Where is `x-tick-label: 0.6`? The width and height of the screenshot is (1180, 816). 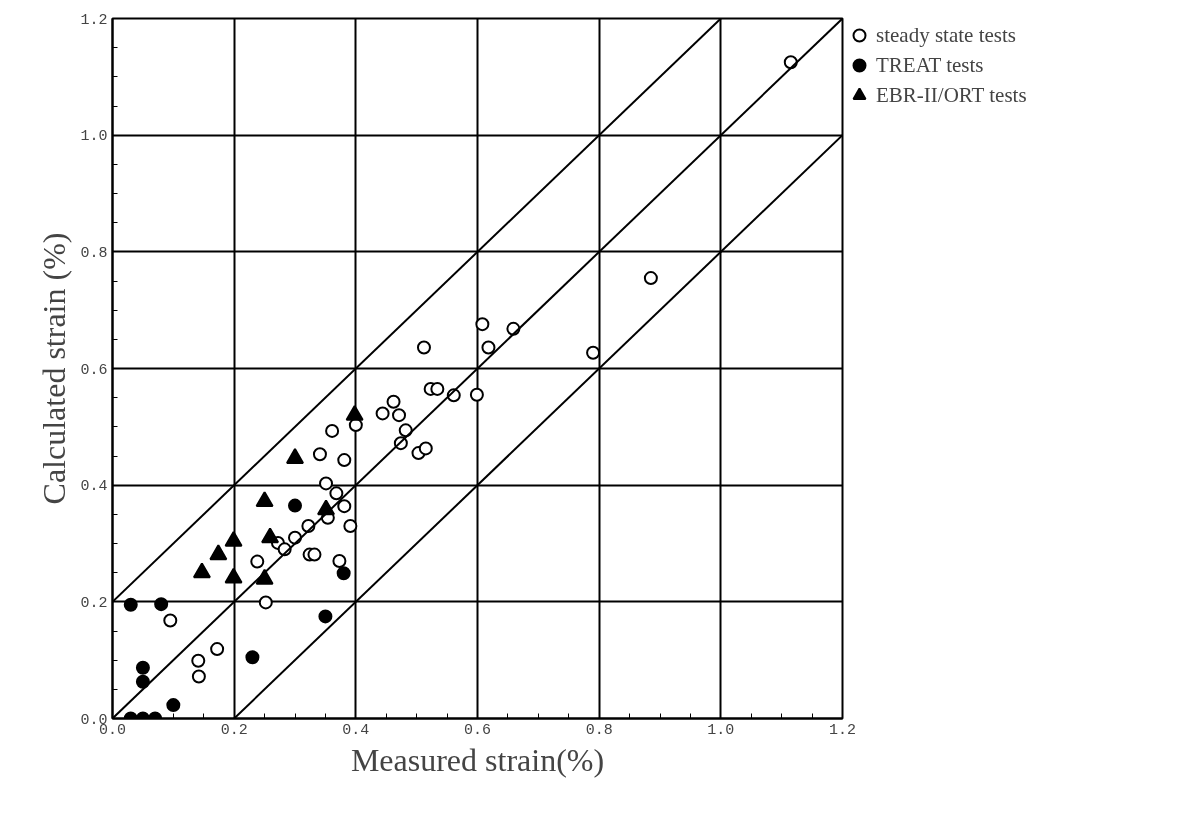
x-tick-label: 0.6 is located at coordinates (478, 730).